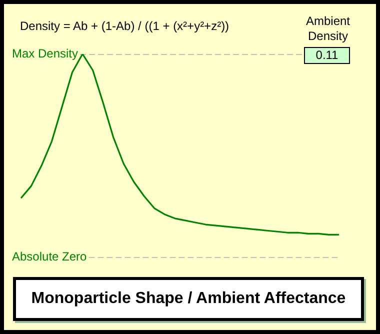  Describe the element at coordinates (45, 53) in the screenshot. I see `ref-line-label: Max Density` at that location.